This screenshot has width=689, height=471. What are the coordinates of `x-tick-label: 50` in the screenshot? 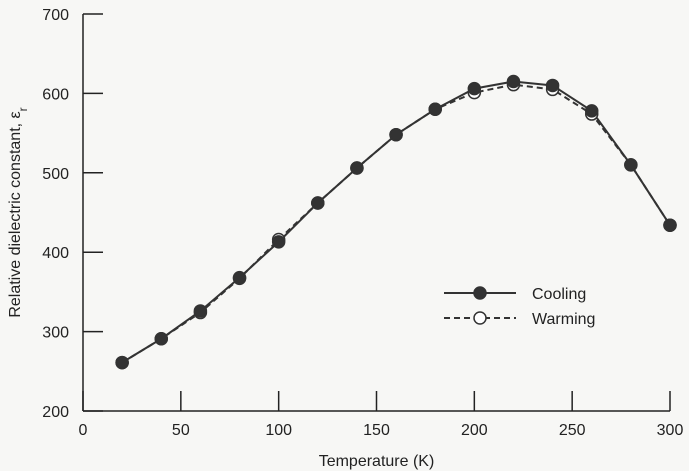 It's located at (181, 430).